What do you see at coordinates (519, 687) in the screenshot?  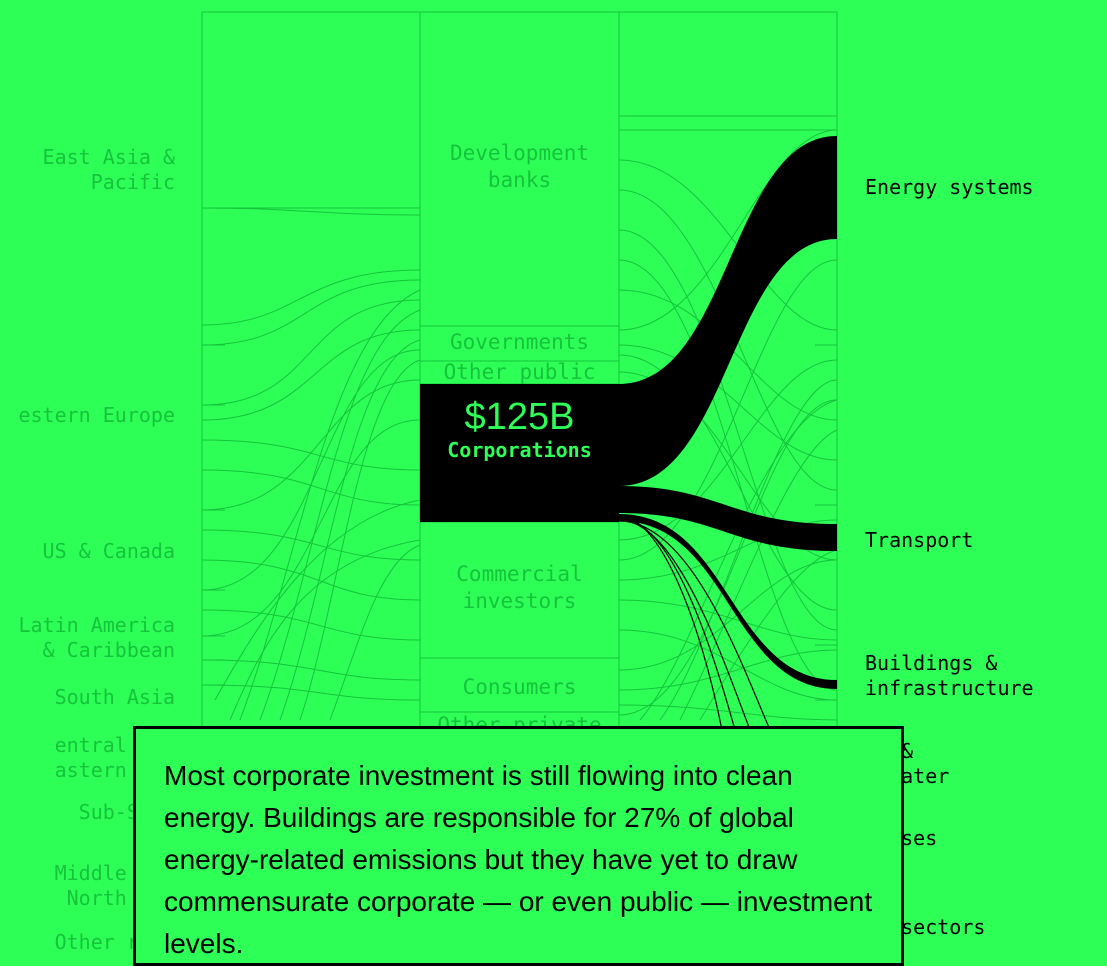 I see `source-label-consumers: Consumers` at bounding box center [519, 687].